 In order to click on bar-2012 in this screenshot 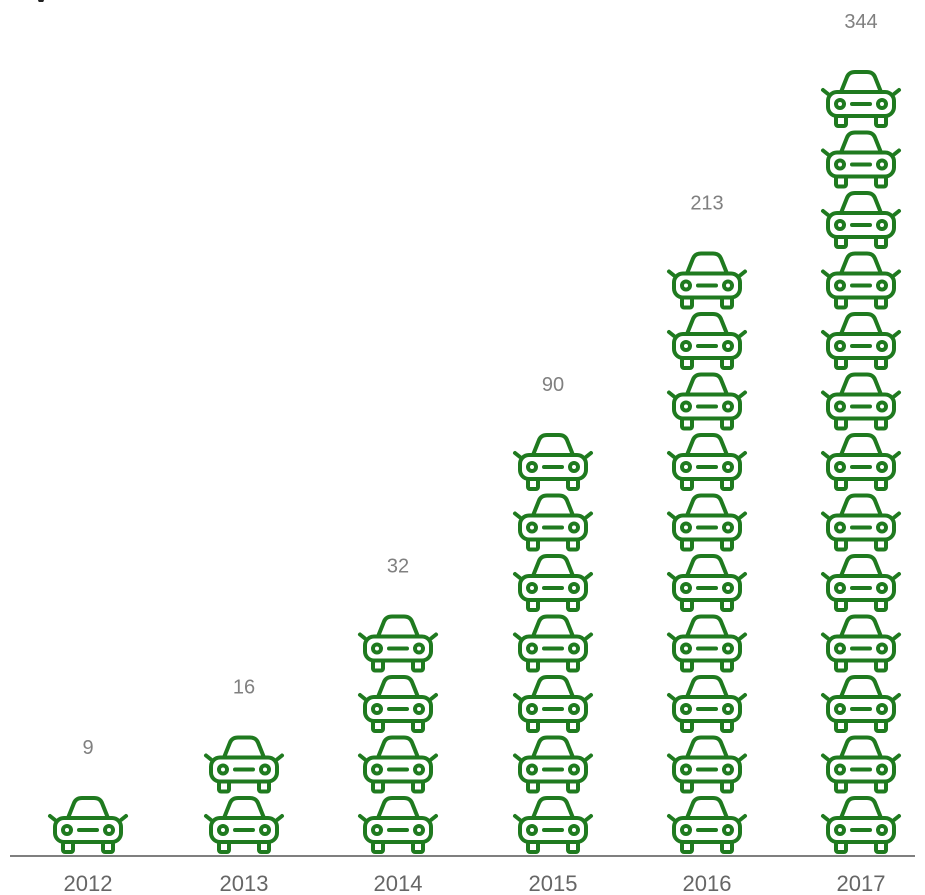, I will do `click(88, 825)`.